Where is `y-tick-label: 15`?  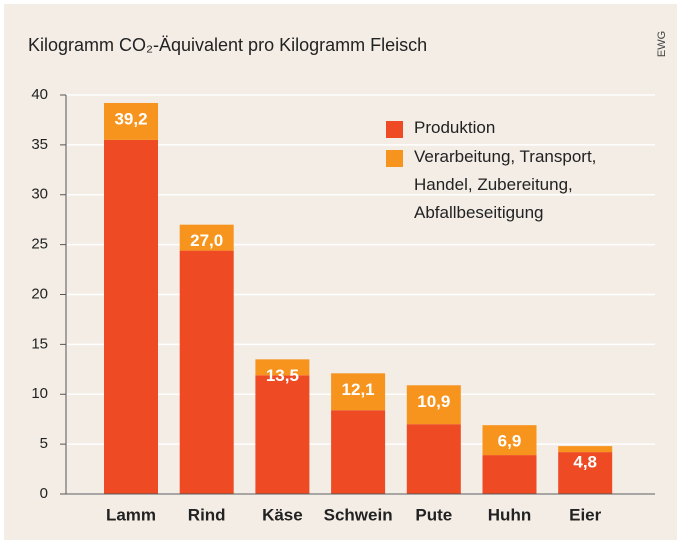 y-tick-label: 15 is located at coordinates (39, 343).